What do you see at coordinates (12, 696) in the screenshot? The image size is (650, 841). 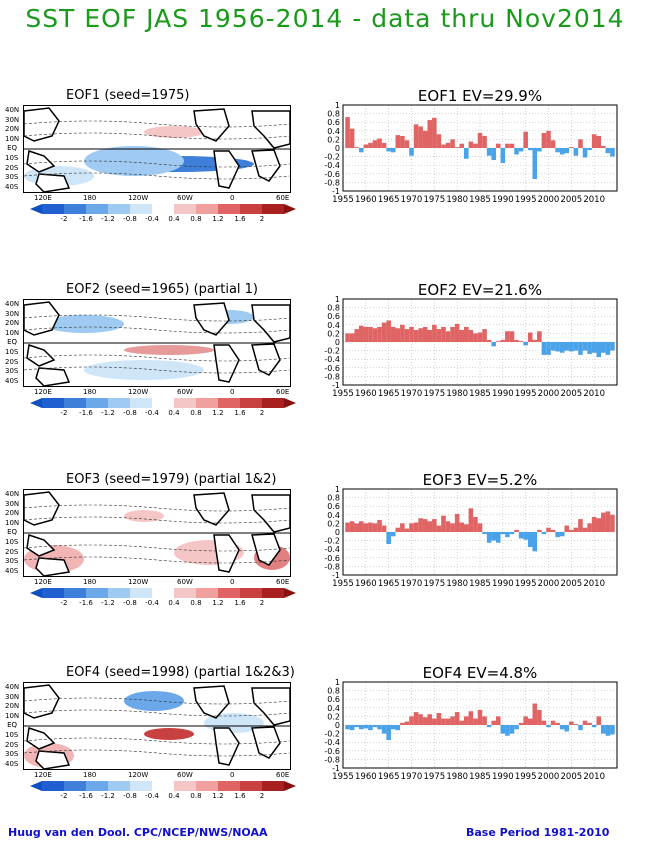 I see `latitude-label: 30N` at bounding box center [12, 696].